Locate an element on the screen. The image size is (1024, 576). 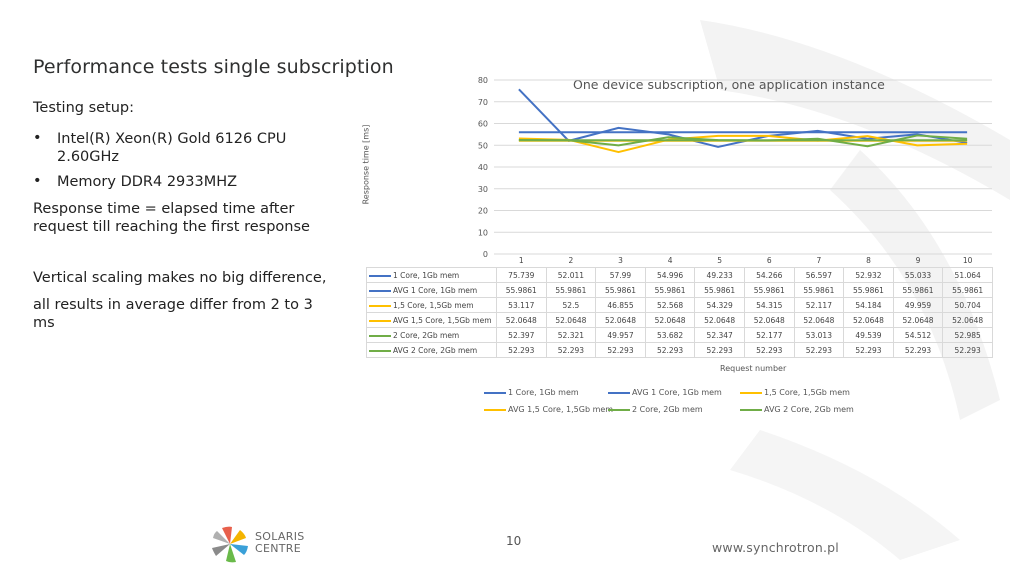
x-tick-label: 1 is located at coordinates (521, 260).